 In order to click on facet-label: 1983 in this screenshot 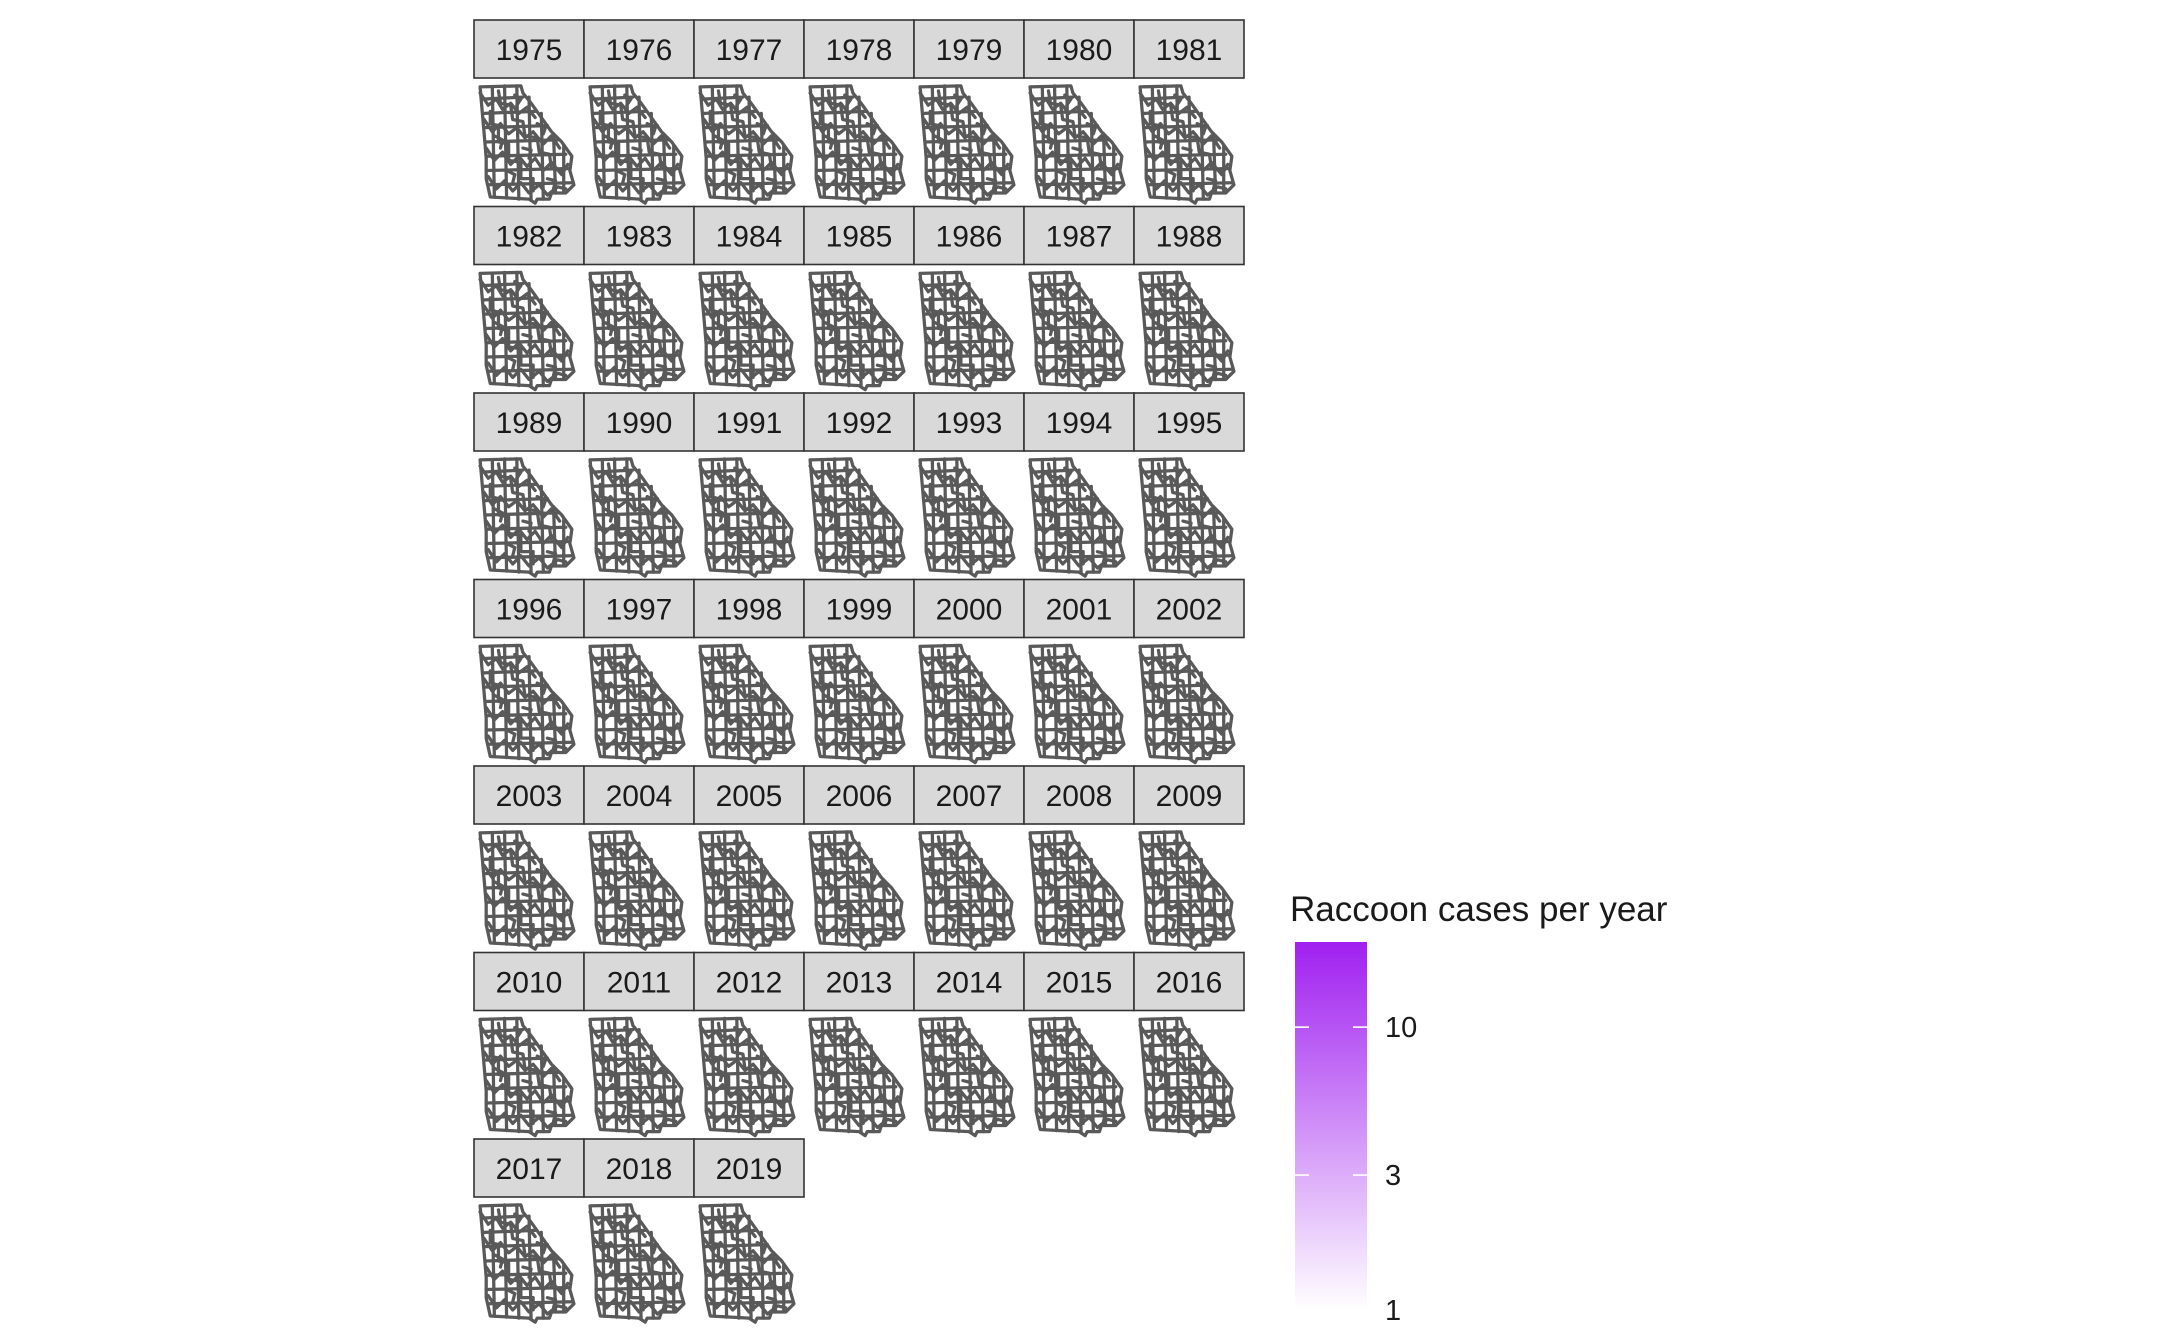, I will do `click(639, 237)`.